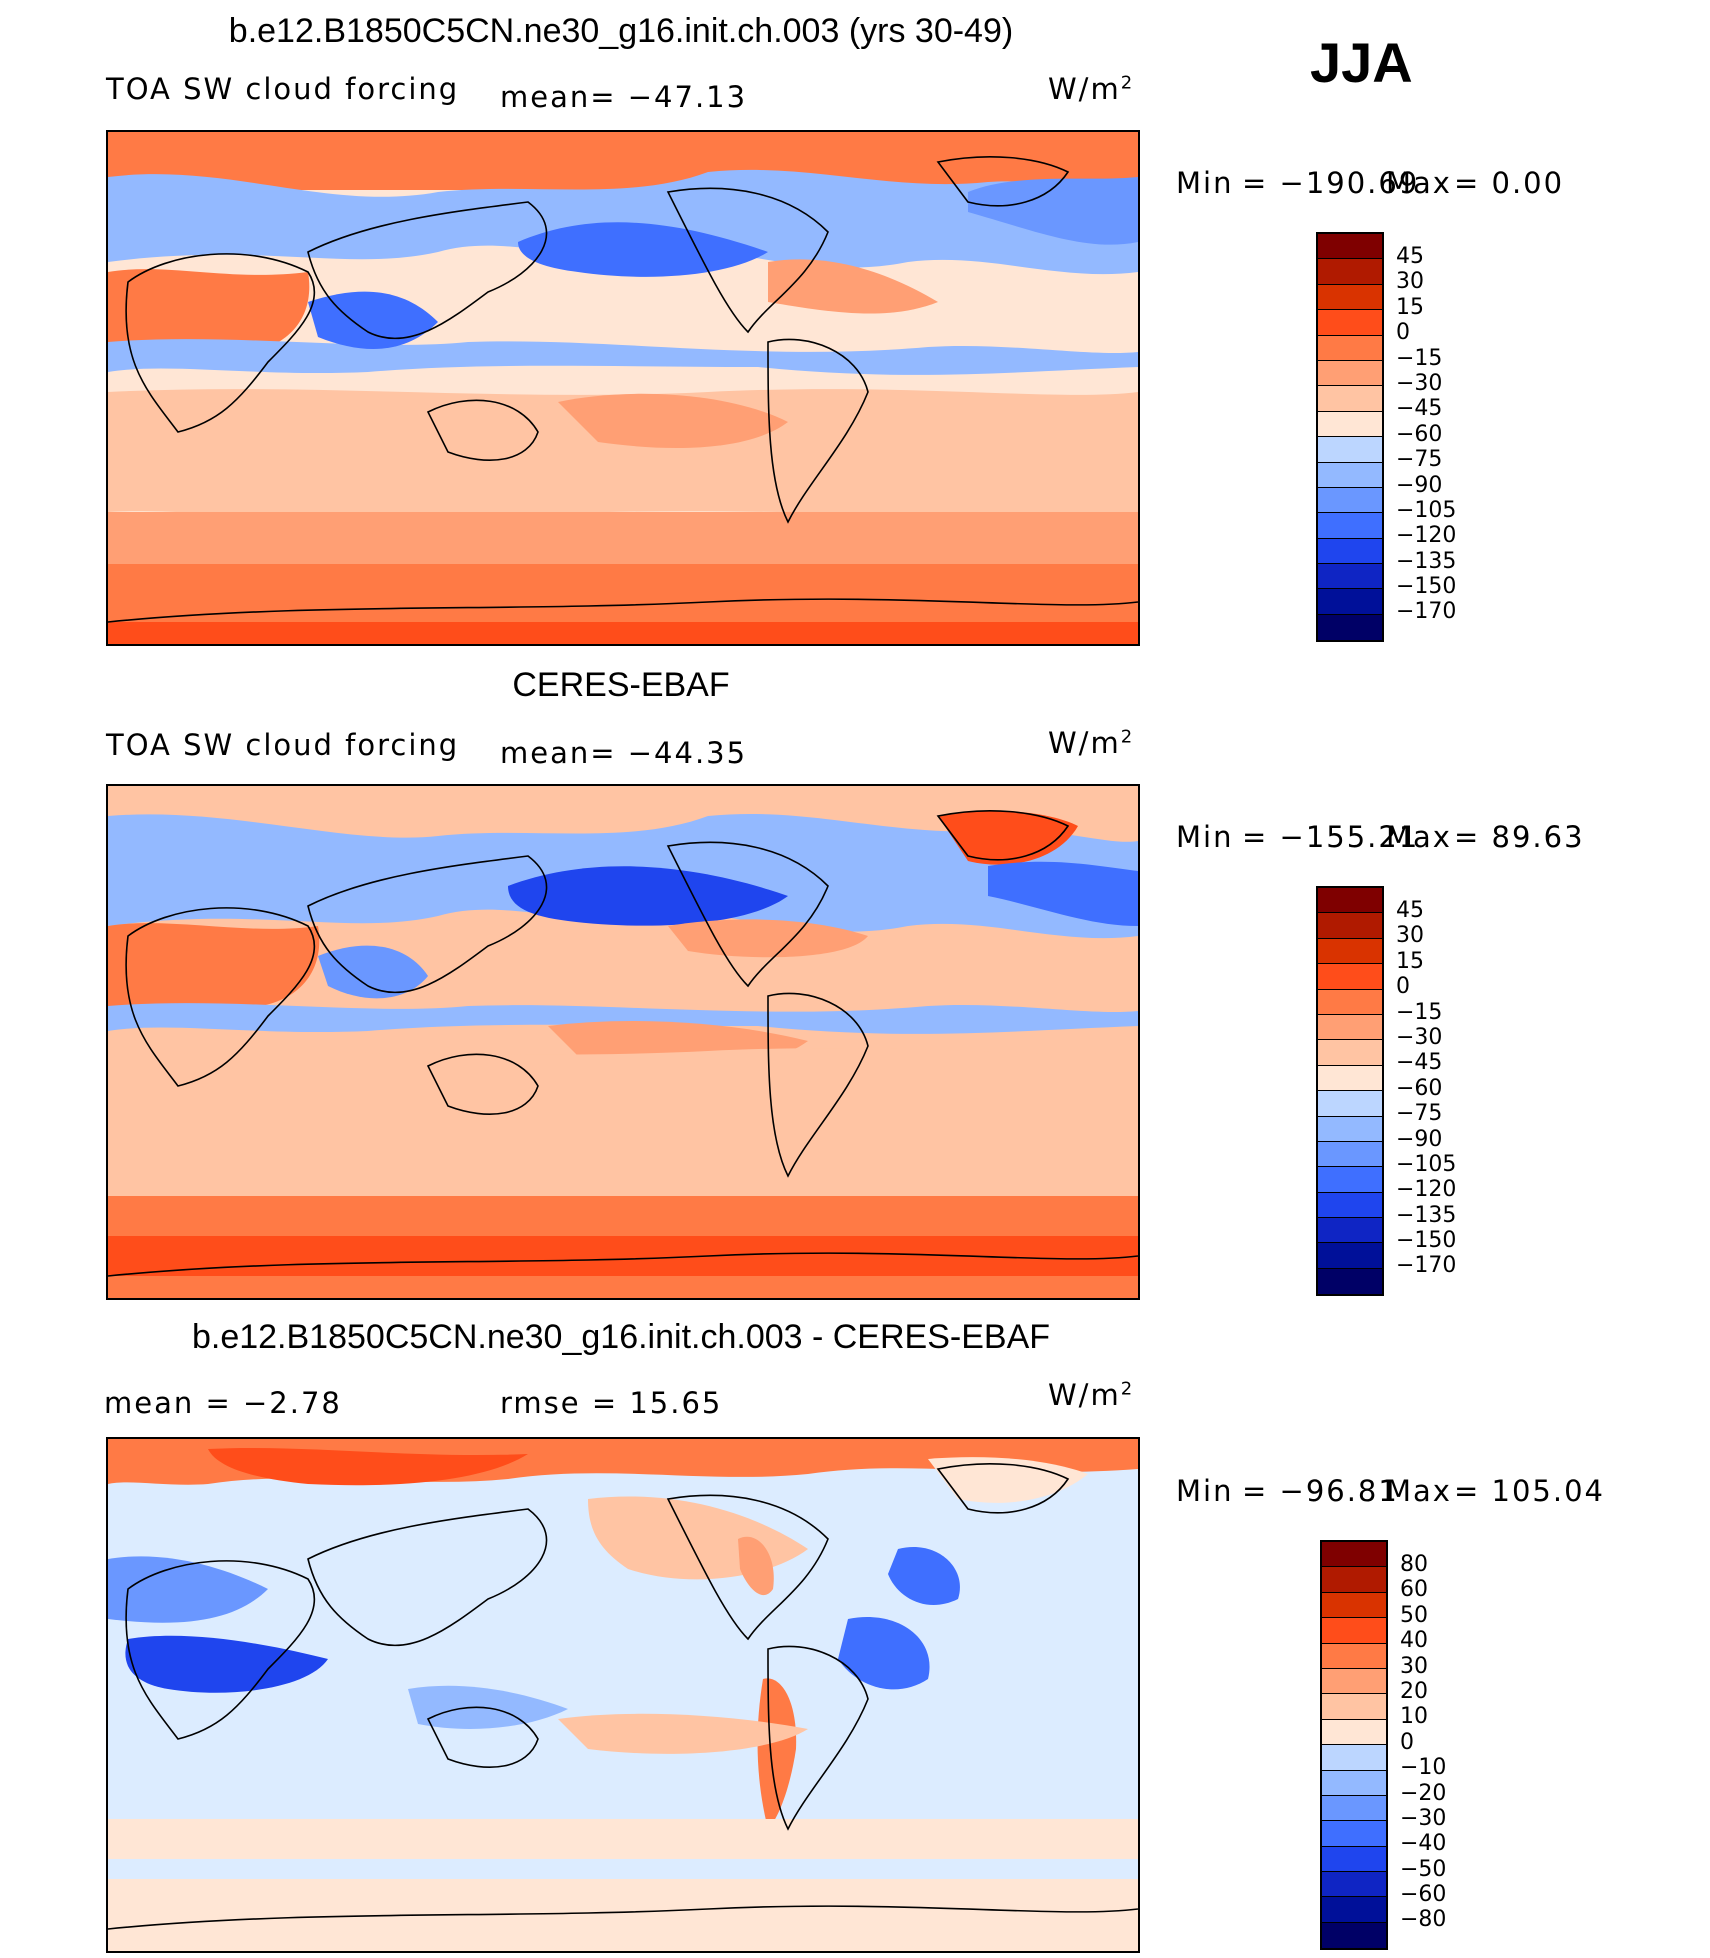  Describe the element at coordinates (648, 896) in the screenshot. I see `panel2-north-pacific-cloud` at that location.